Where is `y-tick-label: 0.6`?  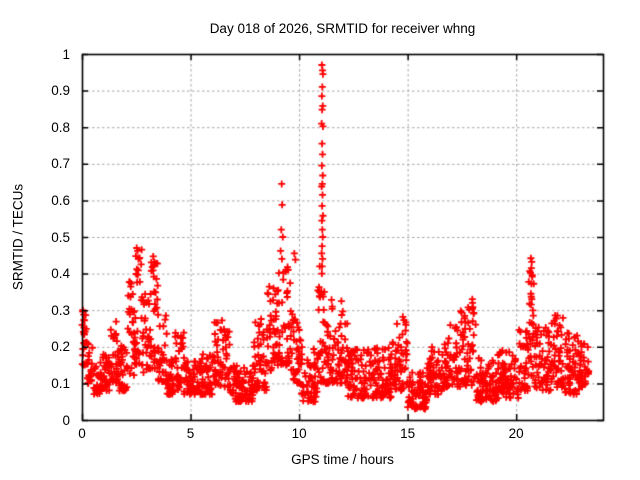 y-tick-label: 0.6 is located at coordinates (60, 200).